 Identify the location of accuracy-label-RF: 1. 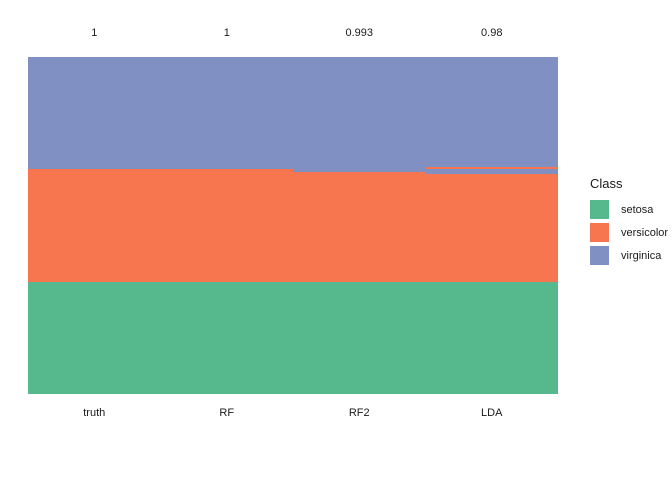
(226, 33).